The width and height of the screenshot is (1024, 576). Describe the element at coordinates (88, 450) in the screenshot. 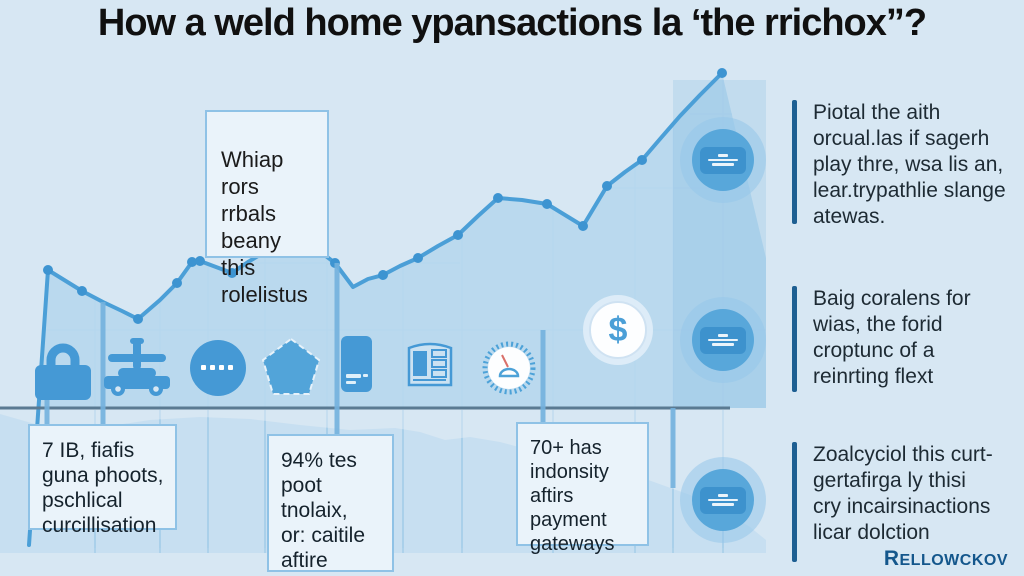

I see `stat-line: 7 IB, fiafis` at that location.